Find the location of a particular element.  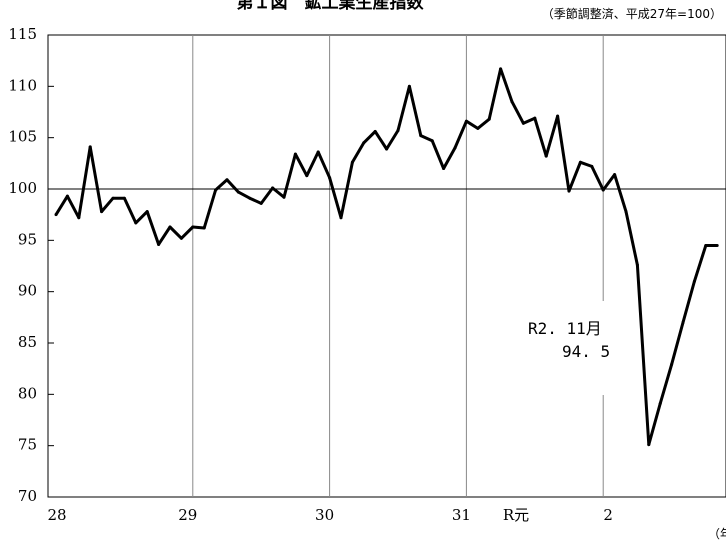

chart-subtitle: （季節調整済、平成27年=100） is located at coordinates (632, 13).